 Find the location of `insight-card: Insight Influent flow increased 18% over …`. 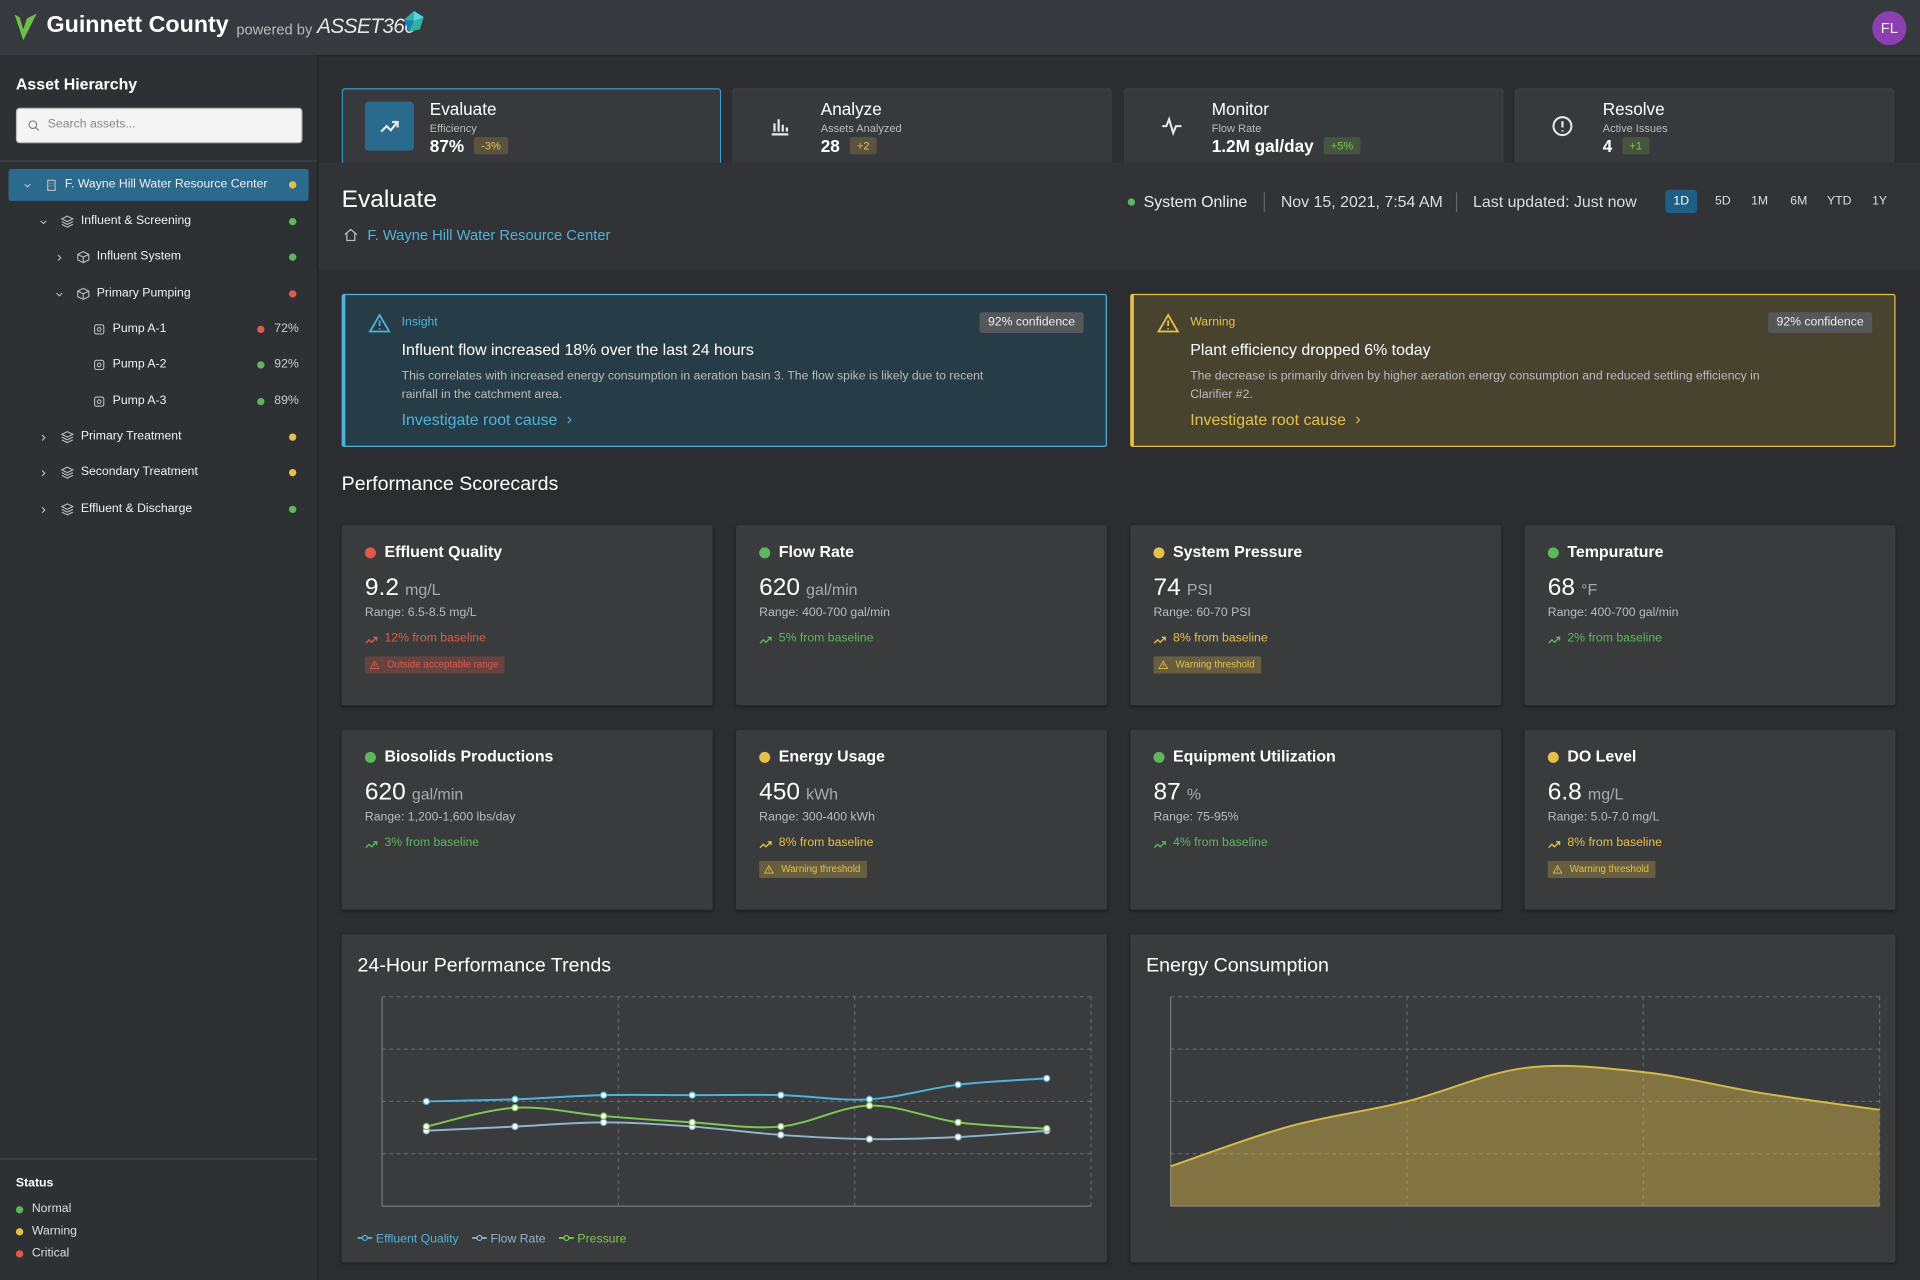

insight-card: Insight Influent flow increased 18% over … is located at coordinates (724, 370).